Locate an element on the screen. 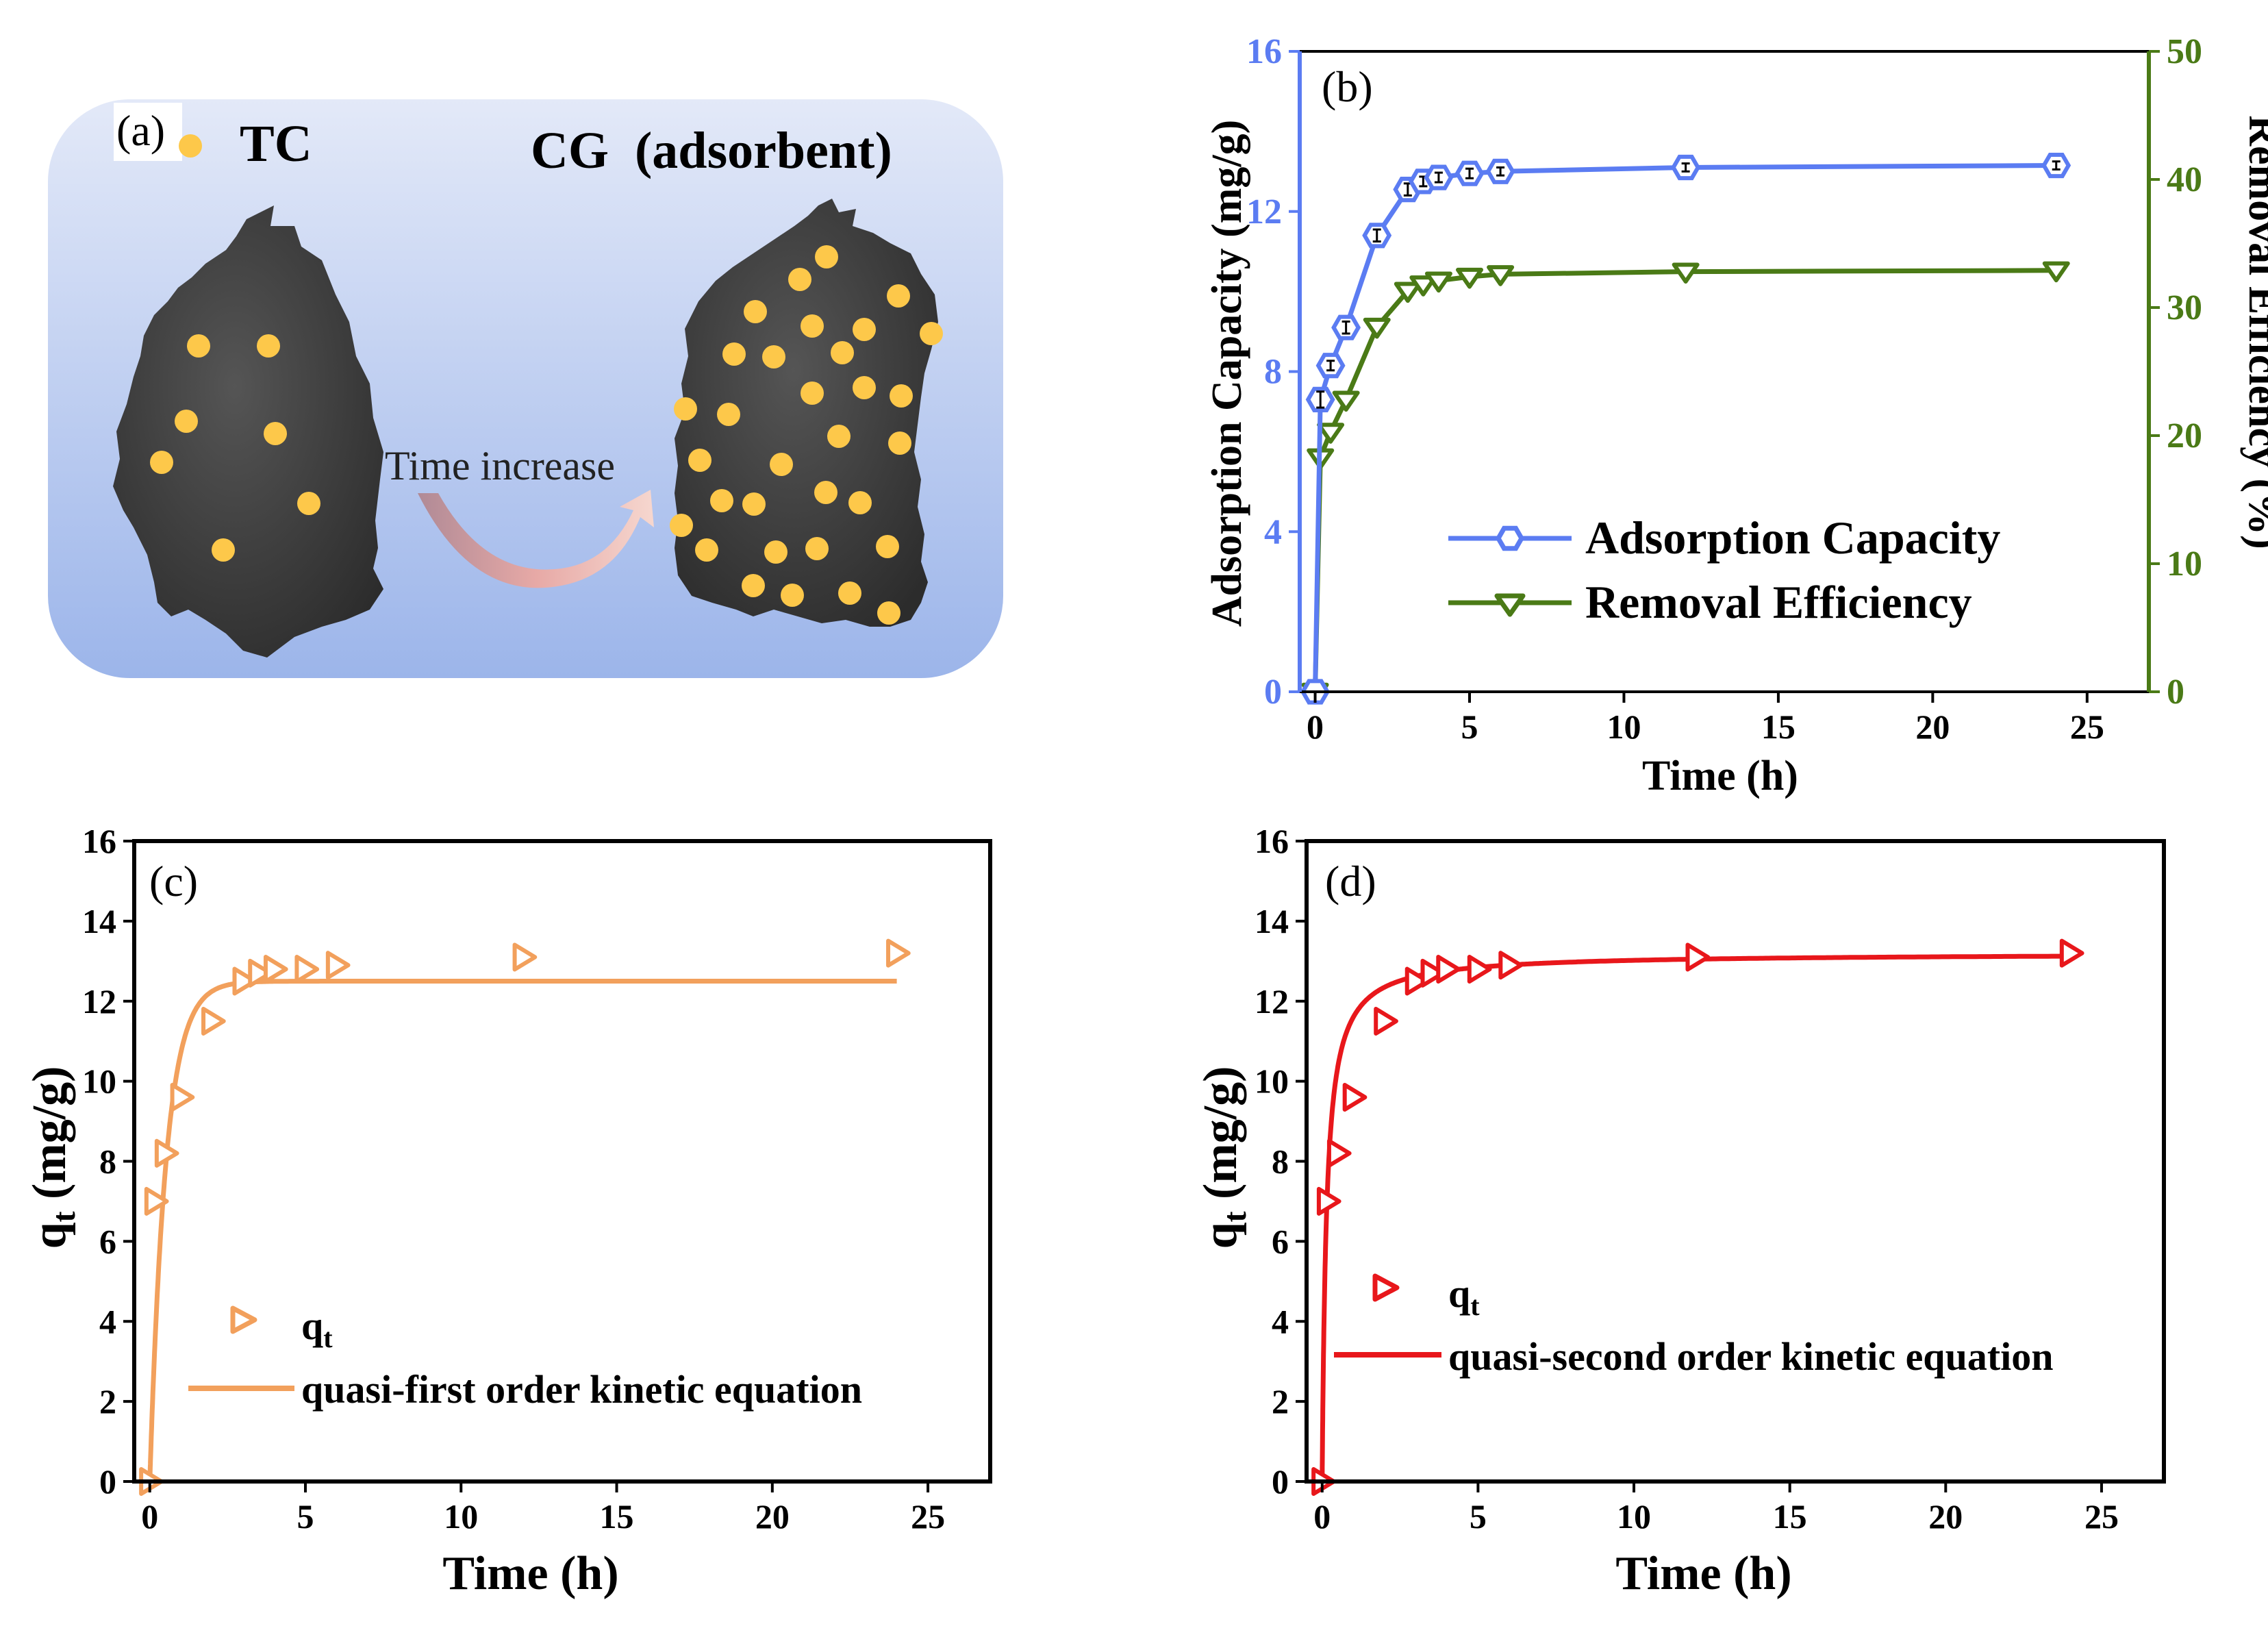  legend-hexagon-marker is located at coordinates (1510, 538).